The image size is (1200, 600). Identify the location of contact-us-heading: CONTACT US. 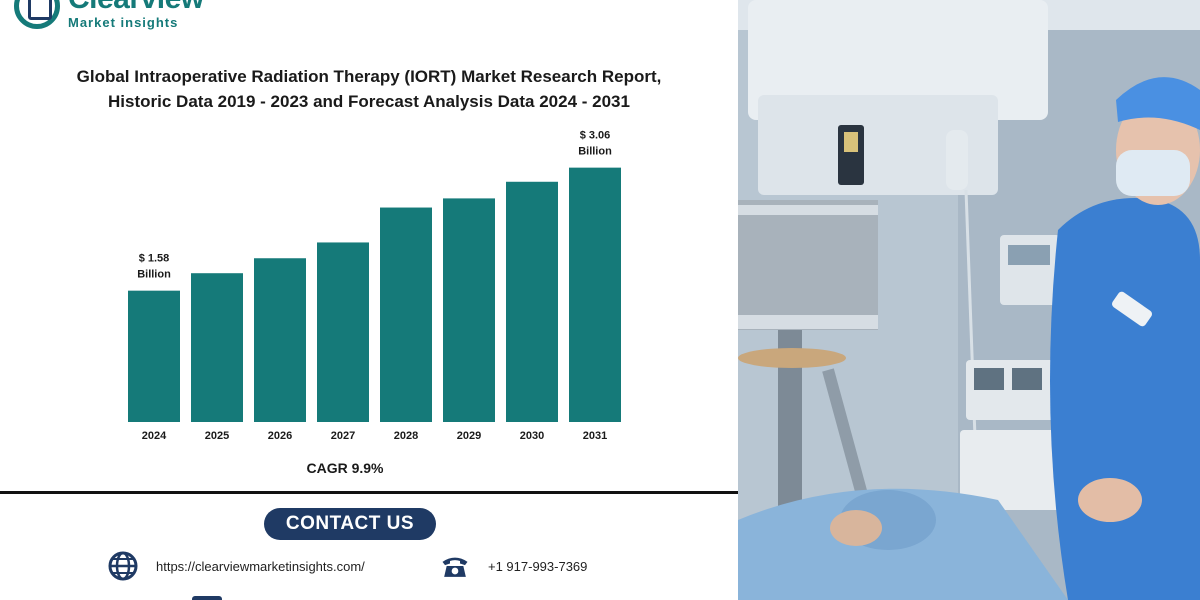
(350, 524).